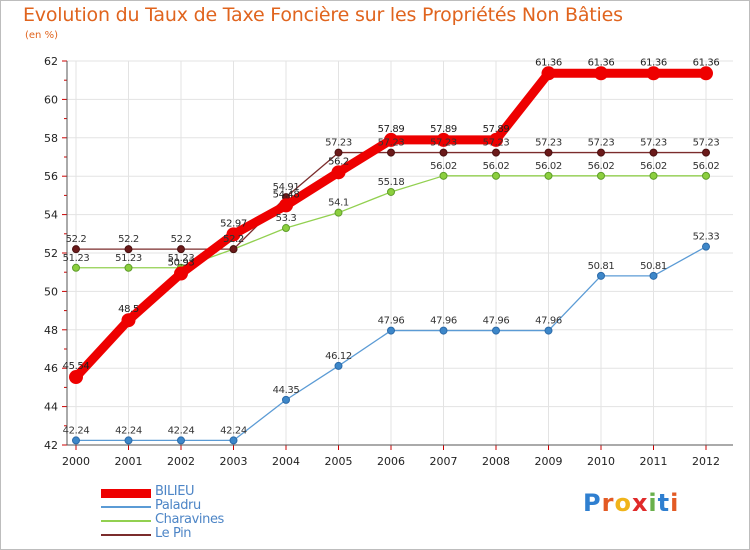 The width and height of the screenshot is (750, 550). What do you see at coordinates (286, 218) in the screenshot?
I see `data-label-charavines: 53.3` at bounding box center [286, 218].